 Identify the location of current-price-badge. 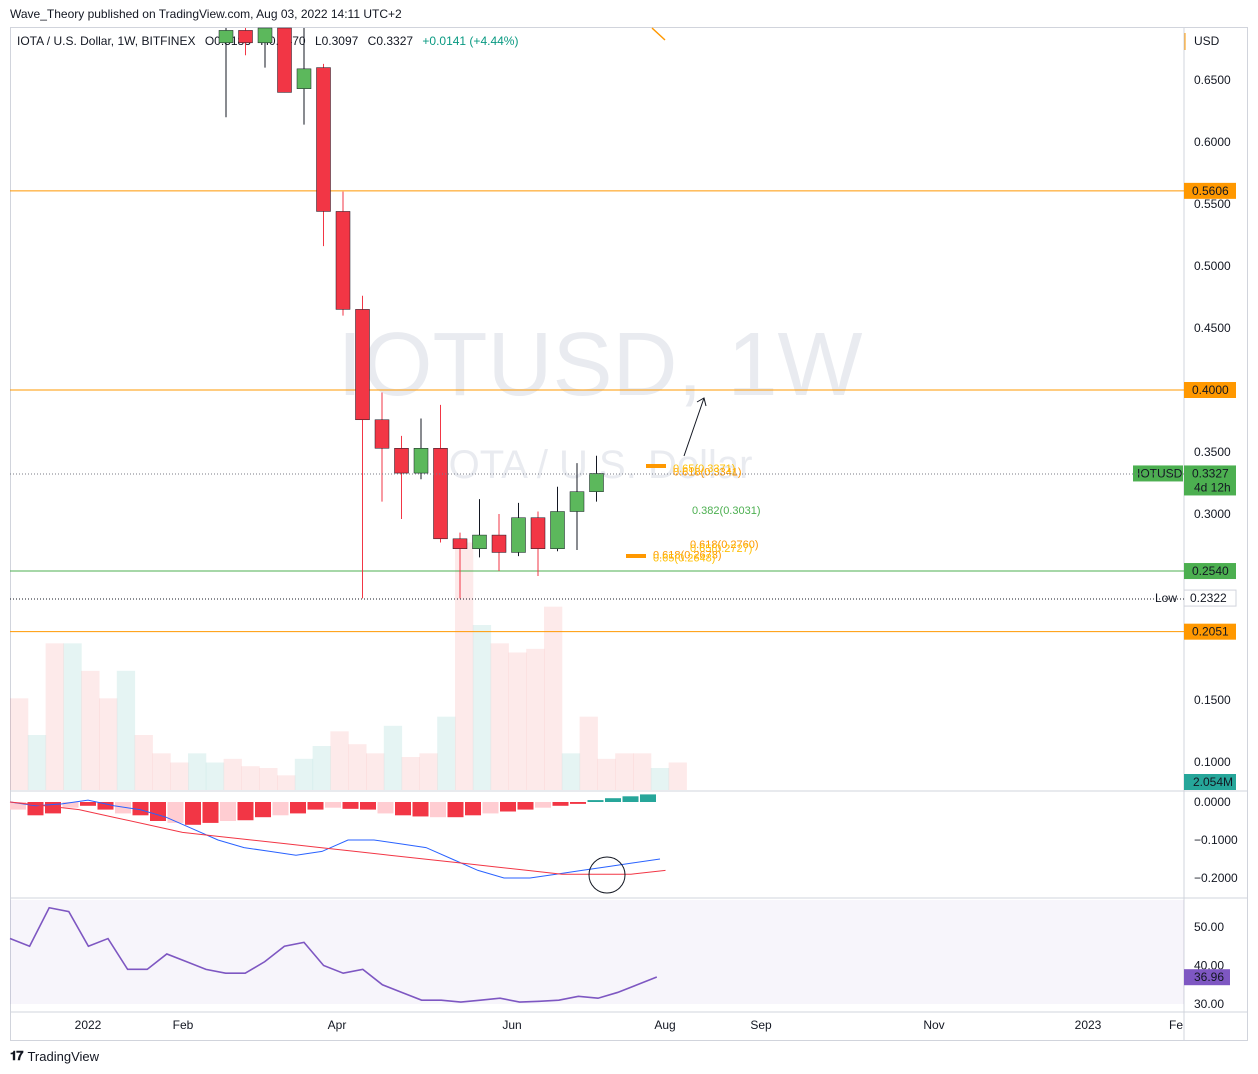
(1210, 480).